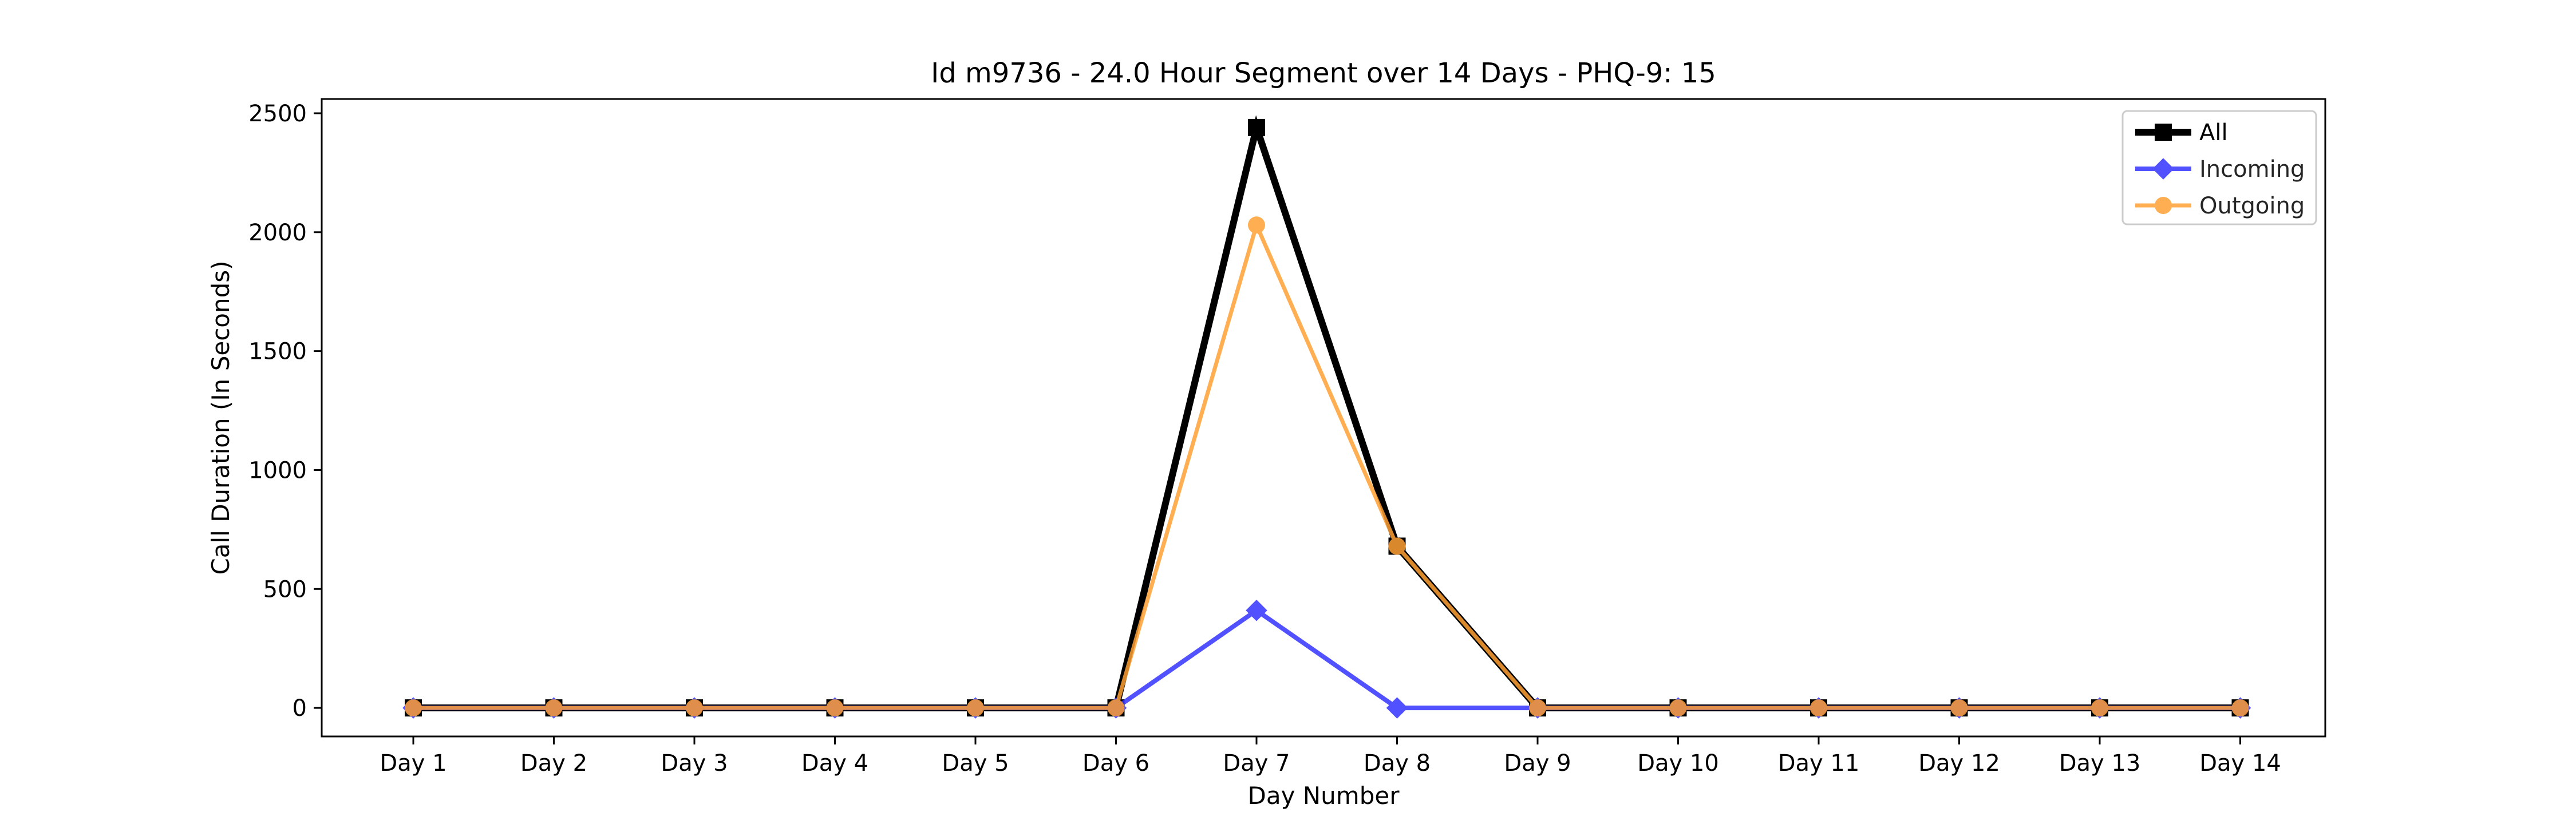  Describe the element at coordinates (300, 708) in the screenshot. I see `y-tick-label: 0` at that location.